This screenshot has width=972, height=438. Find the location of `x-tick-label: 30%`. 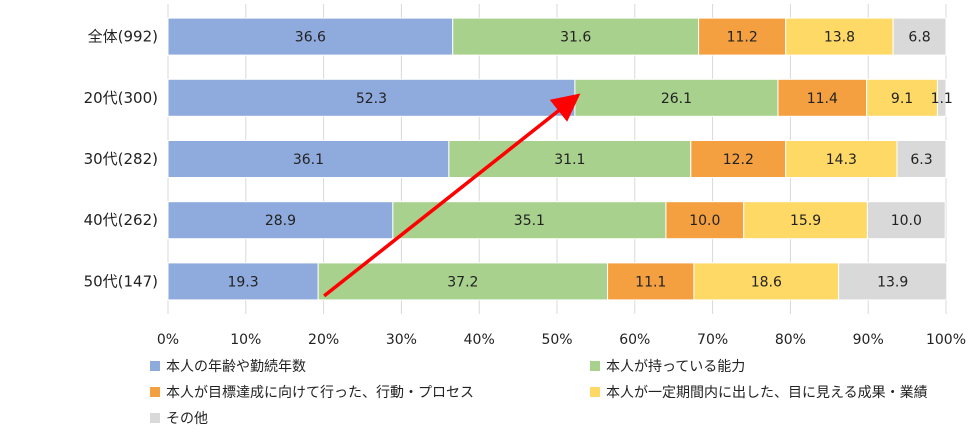

x-tick-label: 30% is located at coordinates (401, 340).